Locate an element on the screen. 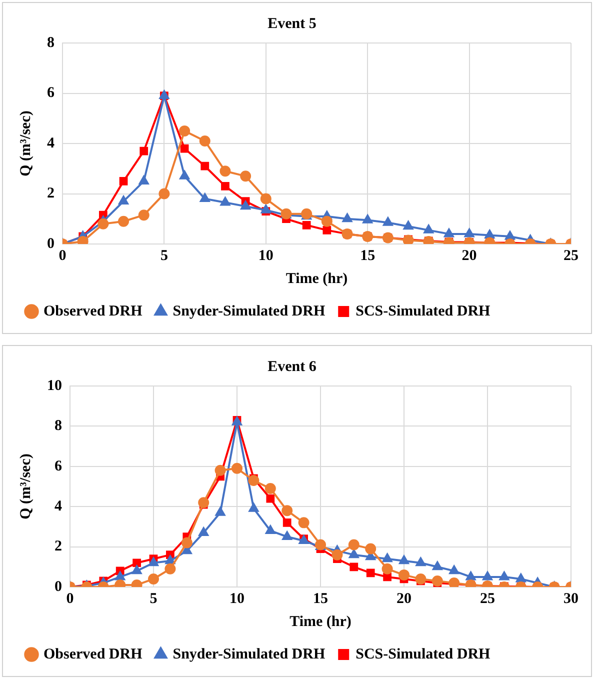 Image resolution: width=594 pixels, height=679 pixels. y-tick-label: 10 is located at coordinates (54, 386).